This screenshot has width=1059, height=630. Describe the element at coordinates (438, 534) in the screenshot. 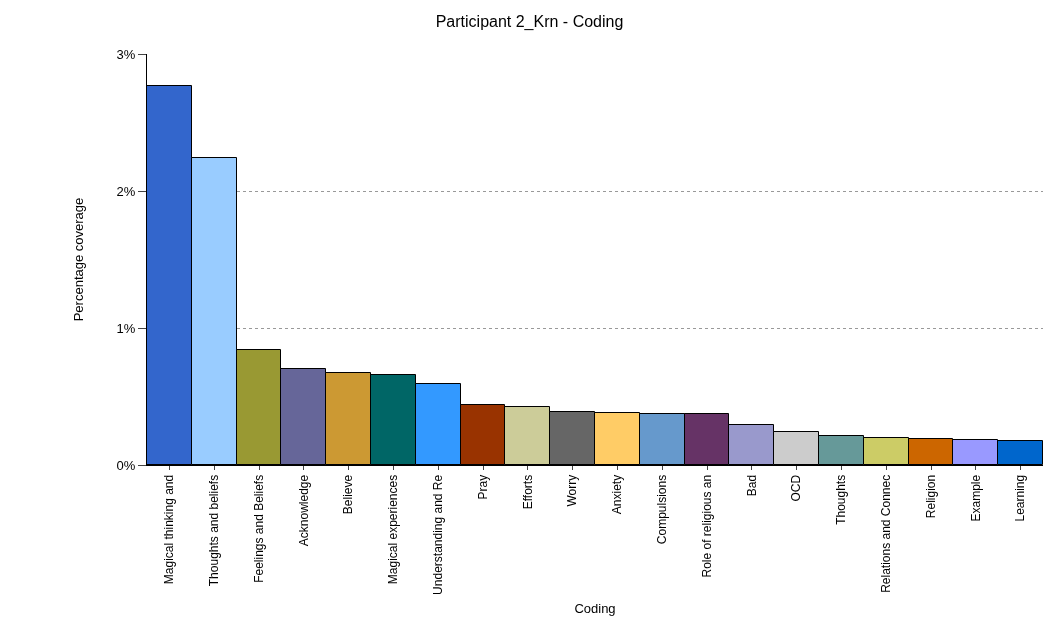

I see `x-tick-label: Understanding and Re` at that location.